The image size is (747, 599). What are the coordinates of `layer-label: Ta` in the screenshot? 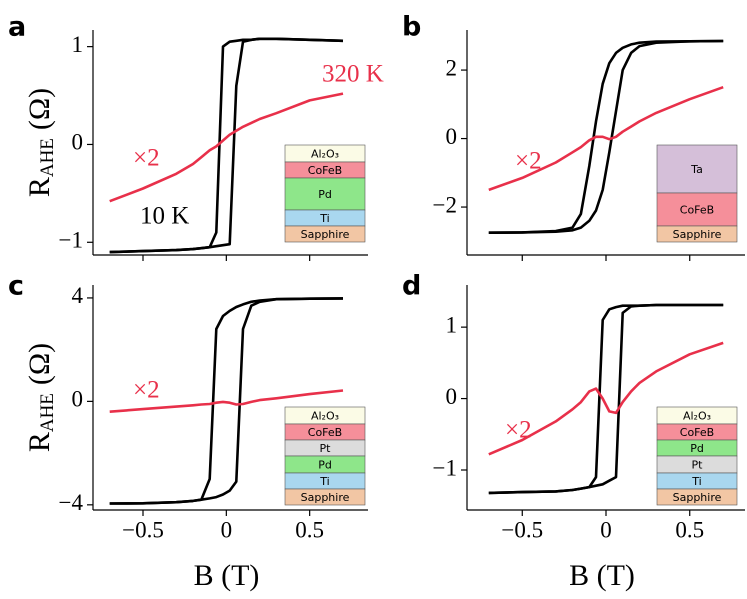 It's located at (696, 169).